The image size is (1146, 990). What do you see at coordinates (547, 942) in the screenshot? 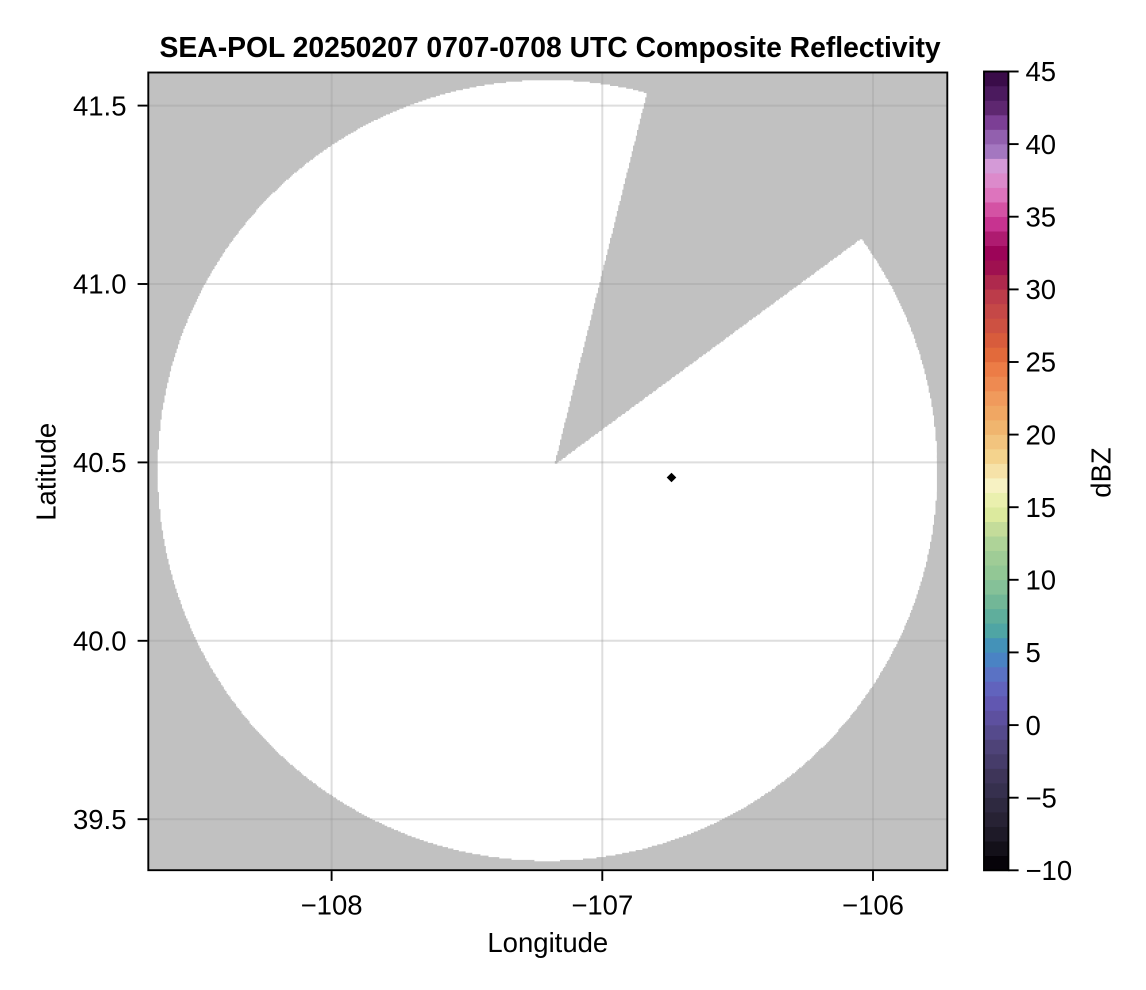
I see `svg-text: Longitude` at bounding box center [547, 942].